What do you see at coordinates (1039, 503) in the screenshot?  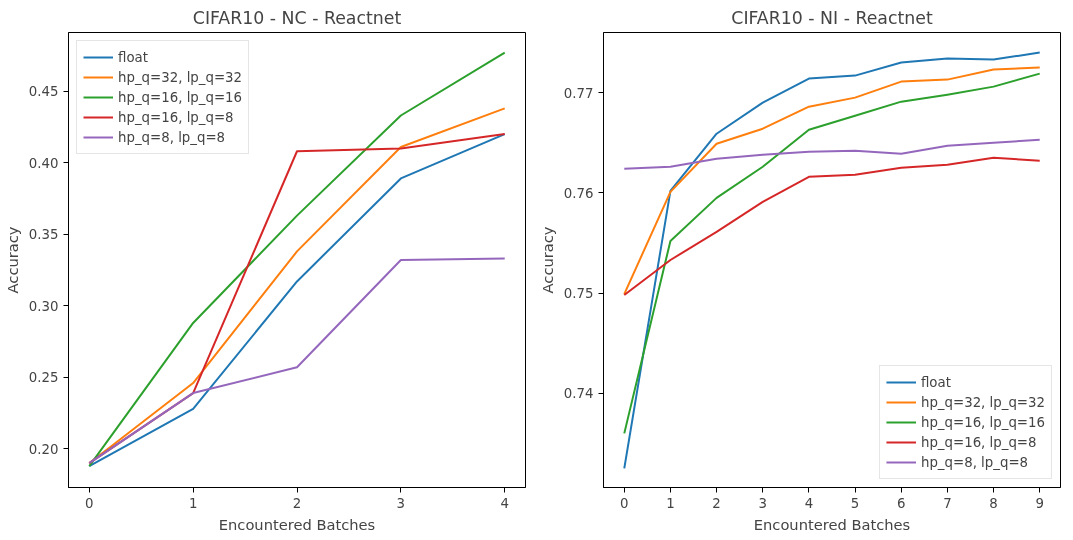 I see `x-tick-label: 9` at bounding box center [1039, 503].